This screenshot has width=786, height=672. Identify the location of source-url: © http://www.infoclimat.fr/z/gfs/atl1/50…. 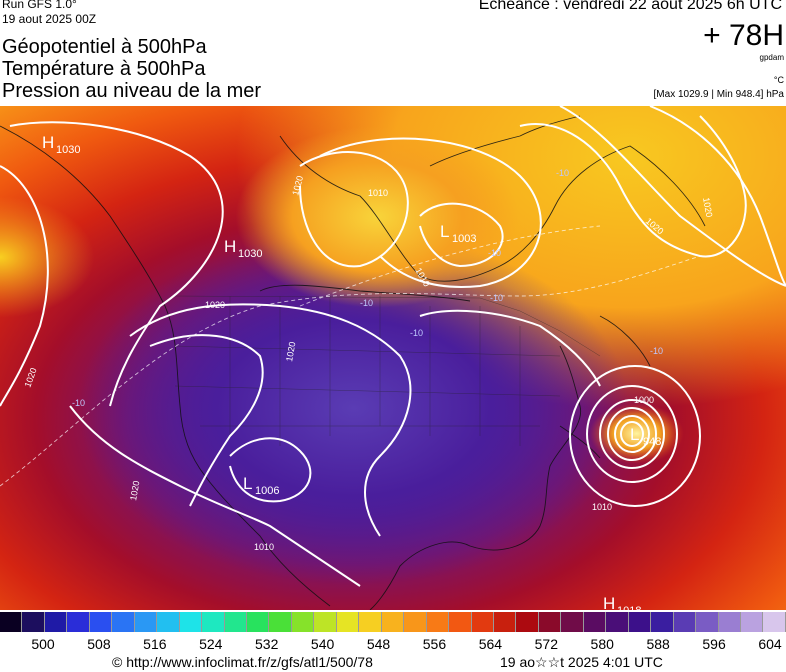
(242, 662).